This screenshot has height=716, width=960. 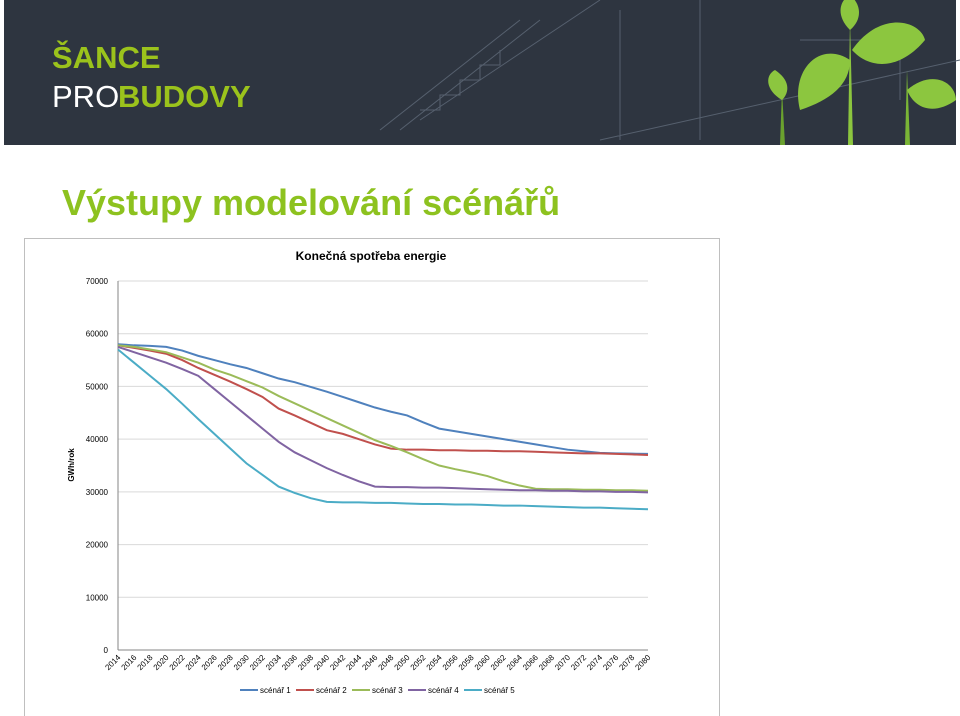 I want to click on y-tick-label: 40000, so click(x=97, y=439).